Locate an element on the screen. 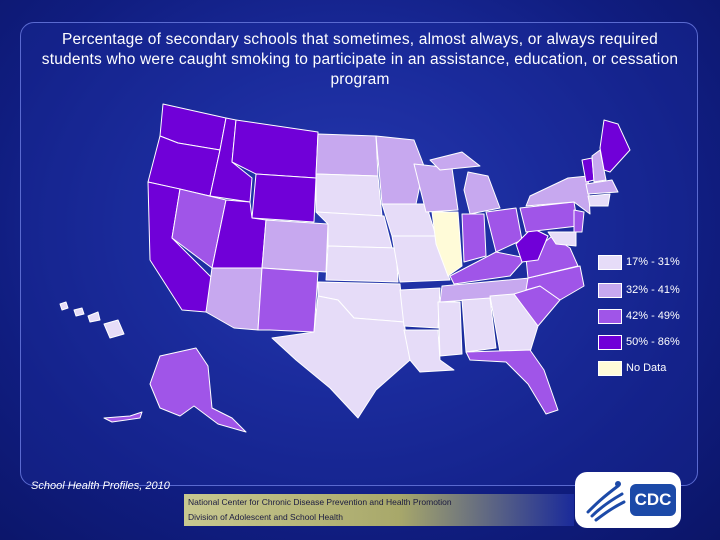 The image size is (720, 540). state-connecticut is located at coordinates (599, 200).